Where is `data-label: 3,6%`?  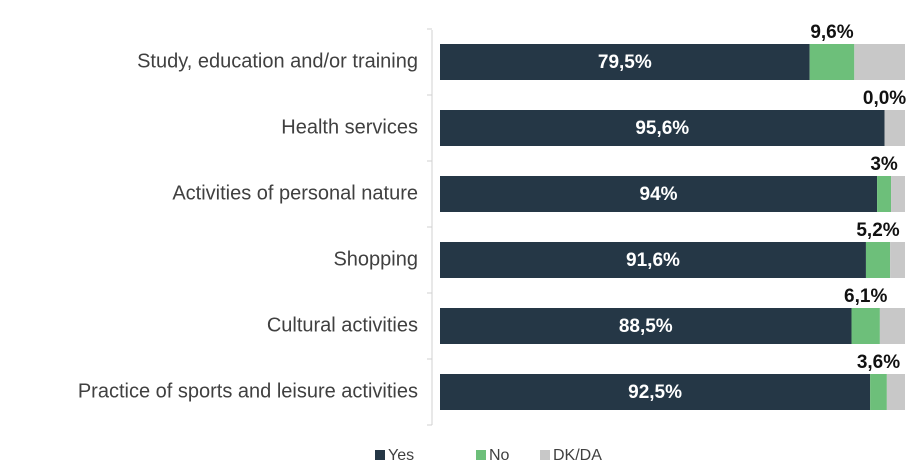 data-label: 3,6% is located at coordinates (878, 362).